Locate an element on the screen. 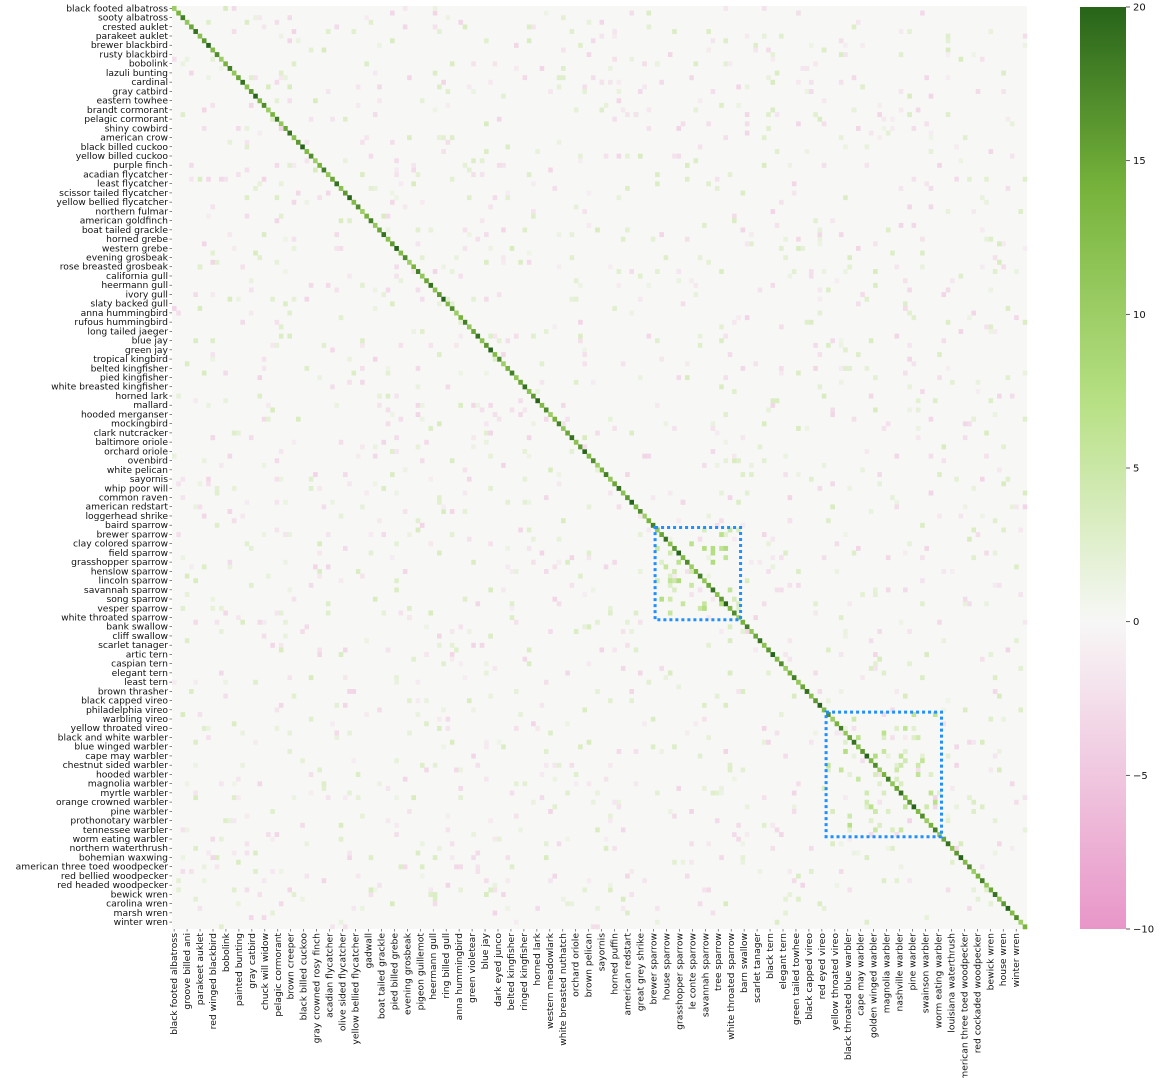 The height and width of the screenshot is (1082, 1171). row-tick-label: cliff swallow is located at coordinates (140, 636).